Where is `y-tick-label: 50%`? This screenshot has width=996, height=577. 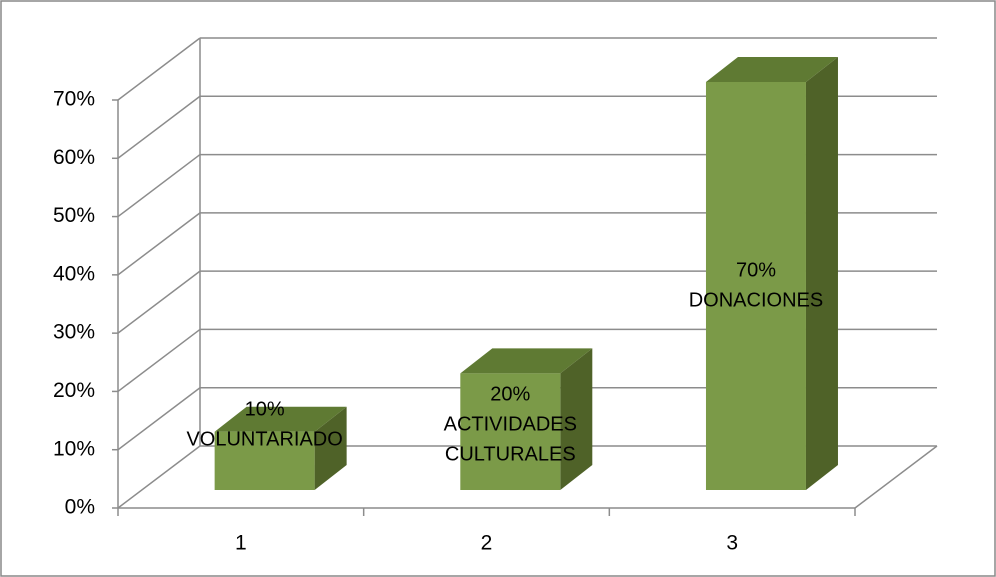 y-tick-label: 50% is located at coordinates (74, 215).